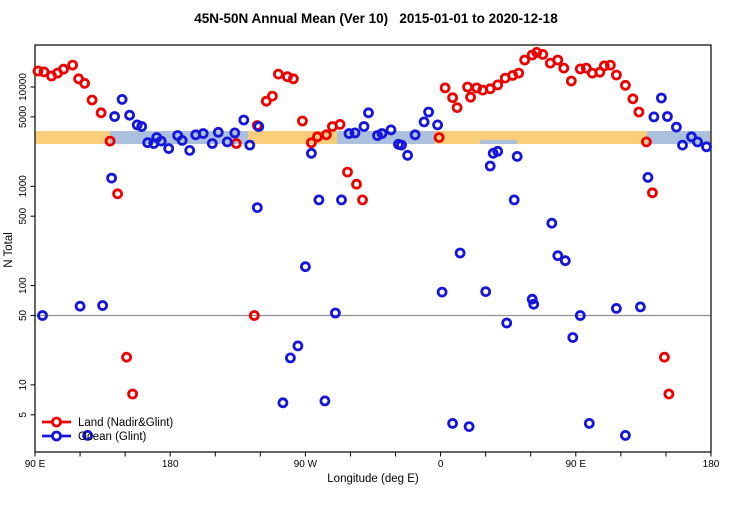  I want to click on x-axis-label: Longitude (deg E), so click(373, 479).